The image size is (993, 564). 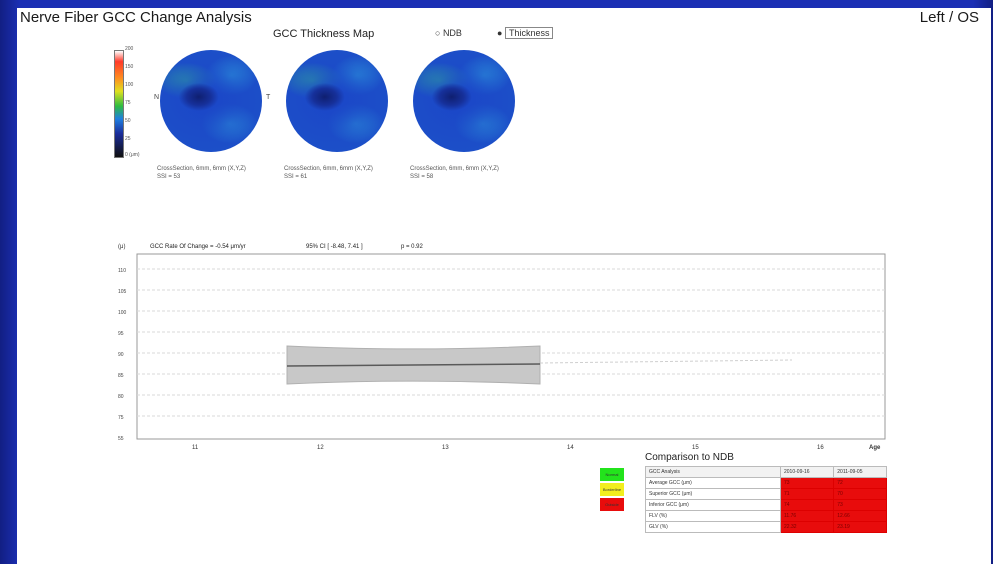 I want to click on map-ssi-text: SSI = 53, so click(x=169, y=177).